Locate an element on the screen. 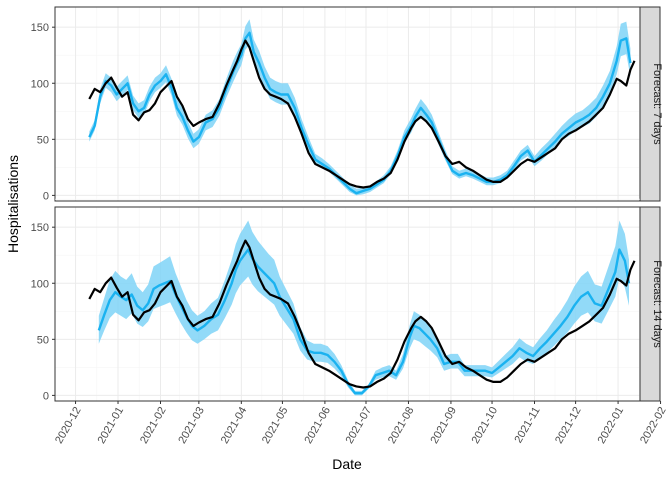 Image resolution: width=672 pixels, height=480 pixels. x-tick-label: 2021-11 is located at coordinates (527, 425).